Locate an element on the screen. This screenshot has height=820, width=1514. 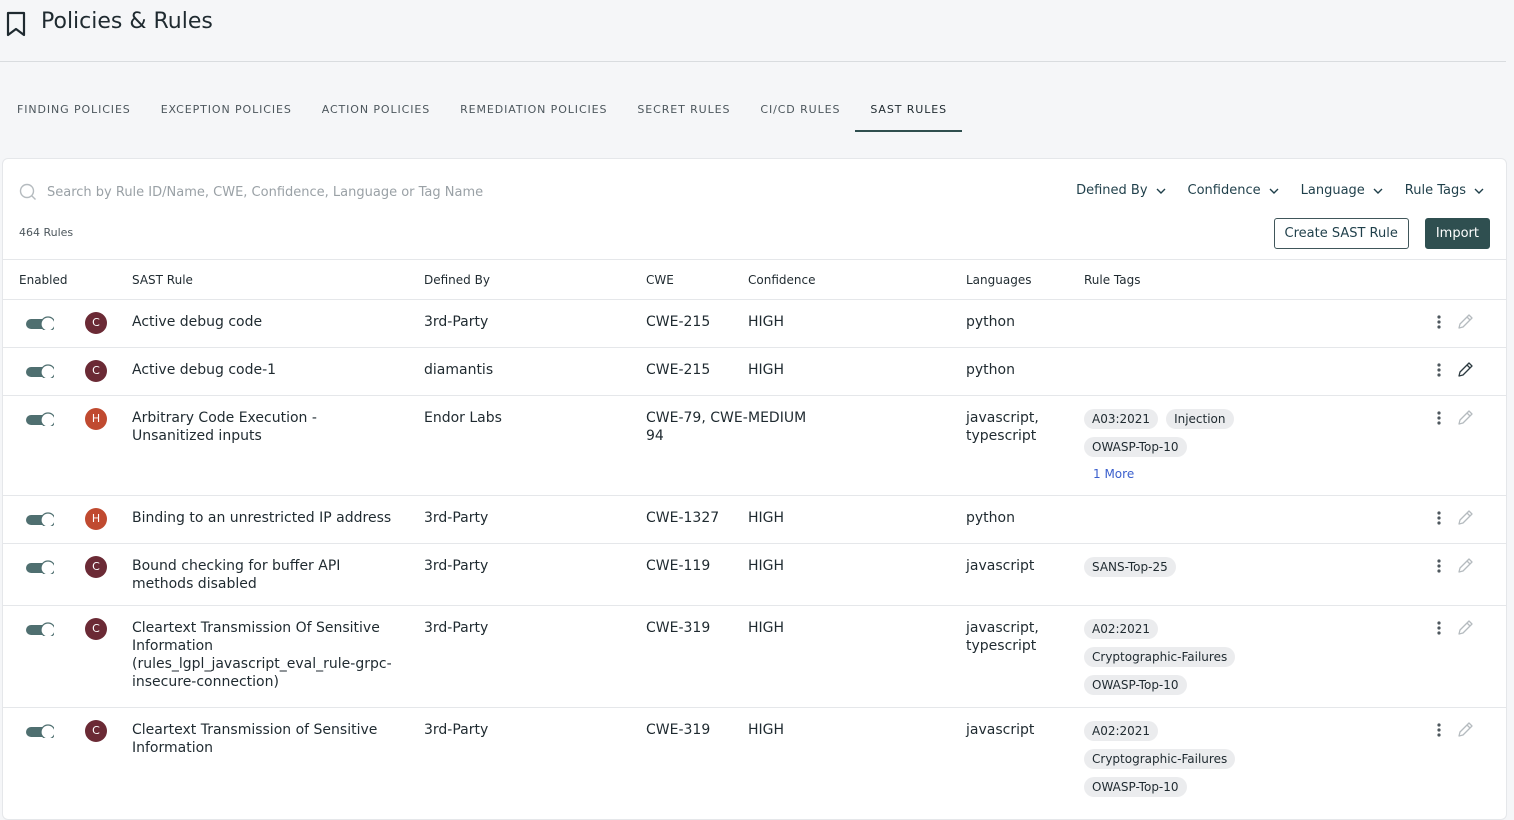
tab: FINDING POLICIES is located at coordinates (74, 109).